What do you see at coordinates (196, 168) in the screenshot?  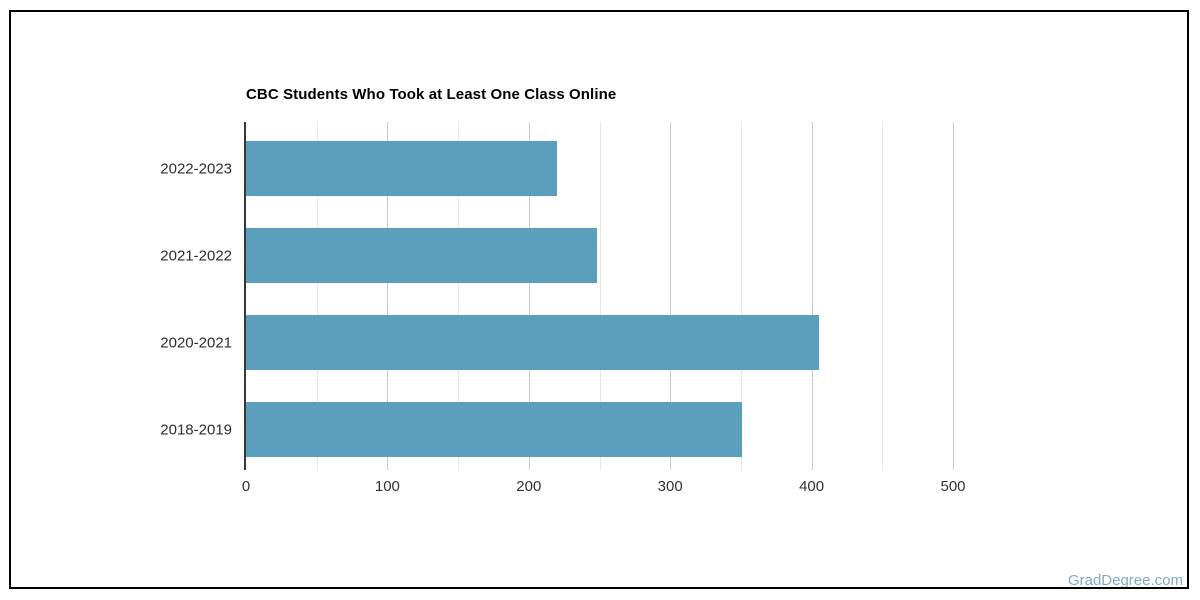 I see `y-axis-label-2022-2023: 2022-2023` at bounding box center [196, 168].